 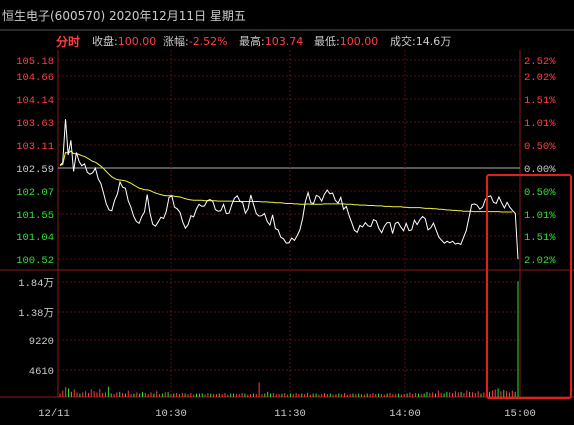 I want to click on close-value: 100.00, so click(x=137, y=41).